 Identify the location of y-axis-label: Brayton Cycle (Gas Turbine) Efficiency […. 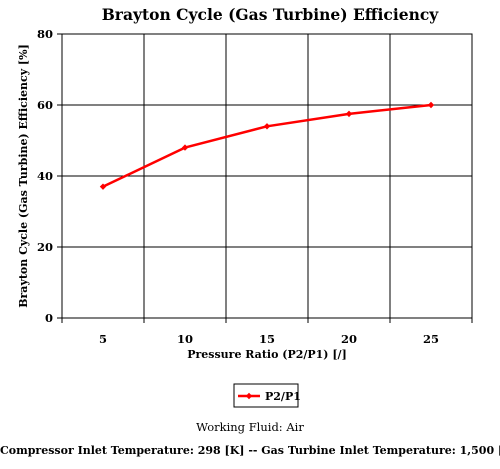
(23, 176).